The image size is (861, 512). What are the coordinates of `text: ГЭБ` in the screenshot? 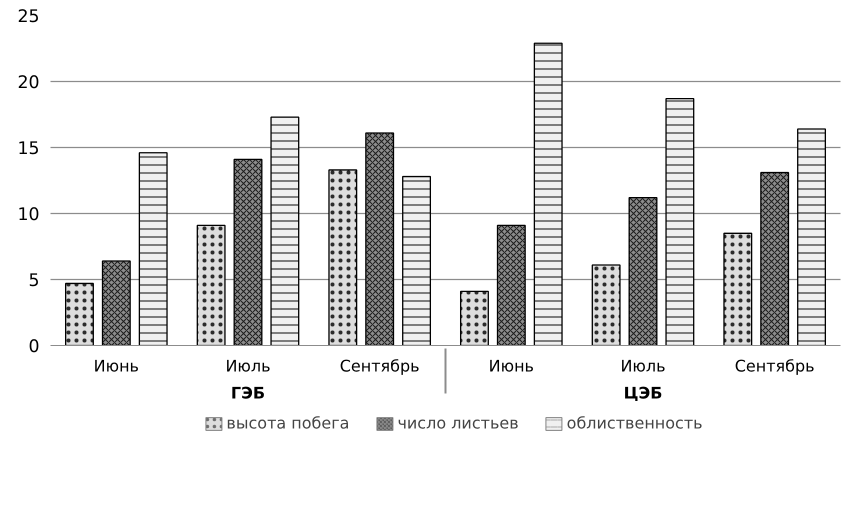 It's located at (248, 393).